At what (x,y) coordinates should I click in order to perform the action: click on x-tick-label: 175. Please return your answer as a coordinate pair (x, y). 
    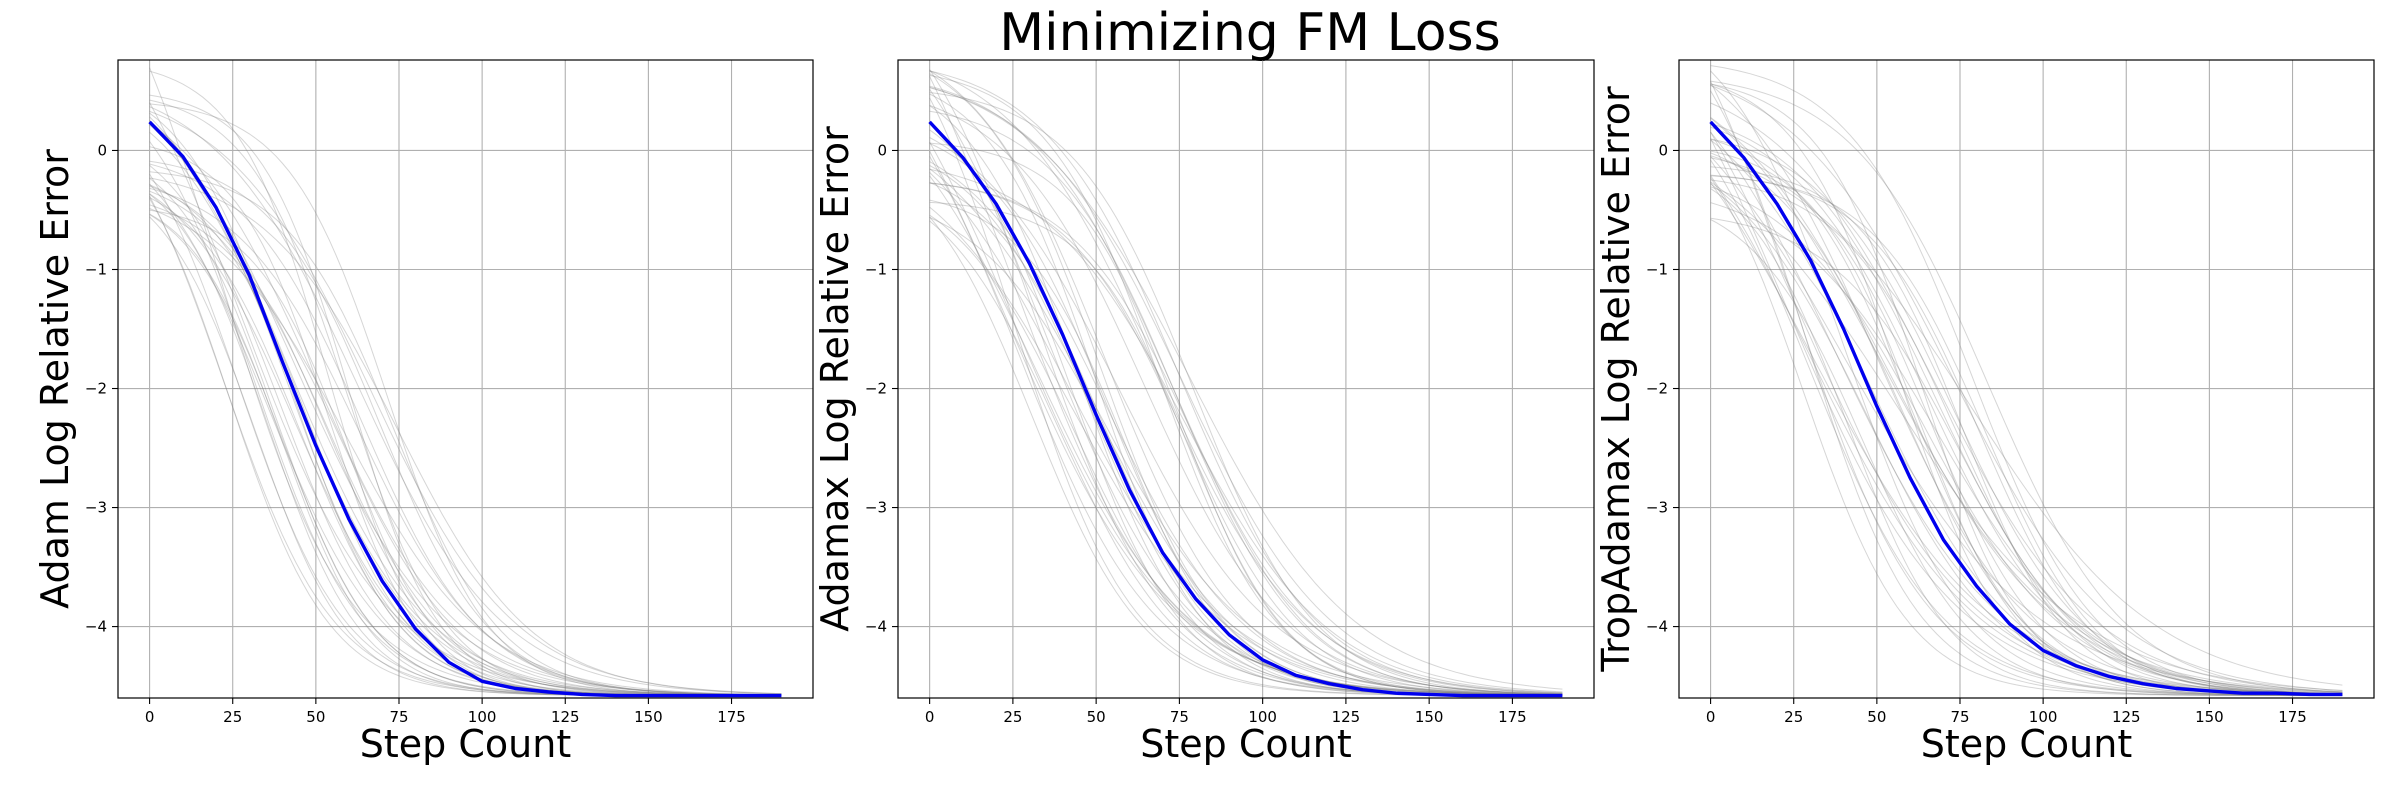
    Looking at the image, I should click on (1512, 717).